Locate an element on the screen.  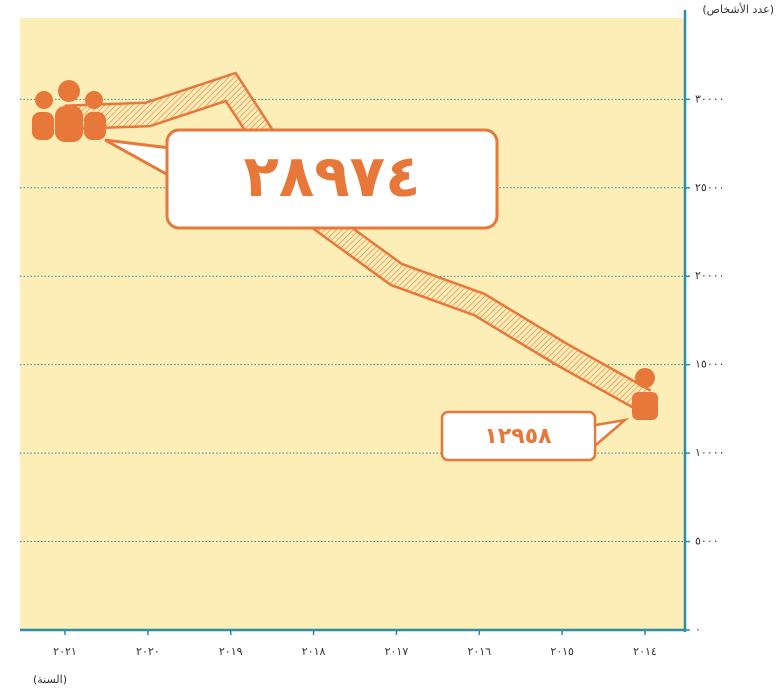
y-tick-label: ١٥٠٠٠ is located at coordinates (710, 364).